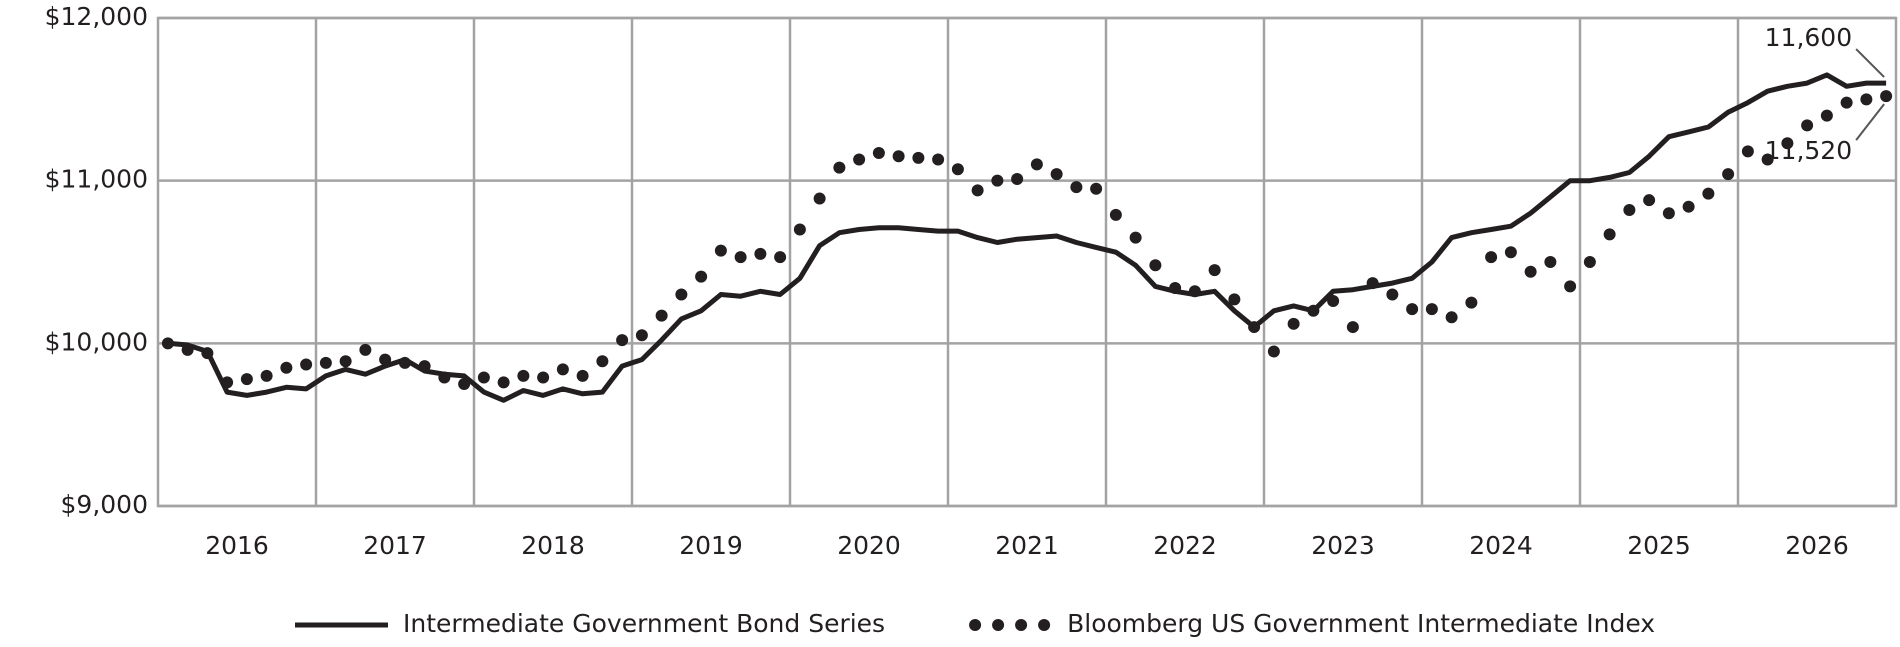 This screenshot has width=1900, height=647. I want to click on y-tick-label: $10,000, so click(96, 341).